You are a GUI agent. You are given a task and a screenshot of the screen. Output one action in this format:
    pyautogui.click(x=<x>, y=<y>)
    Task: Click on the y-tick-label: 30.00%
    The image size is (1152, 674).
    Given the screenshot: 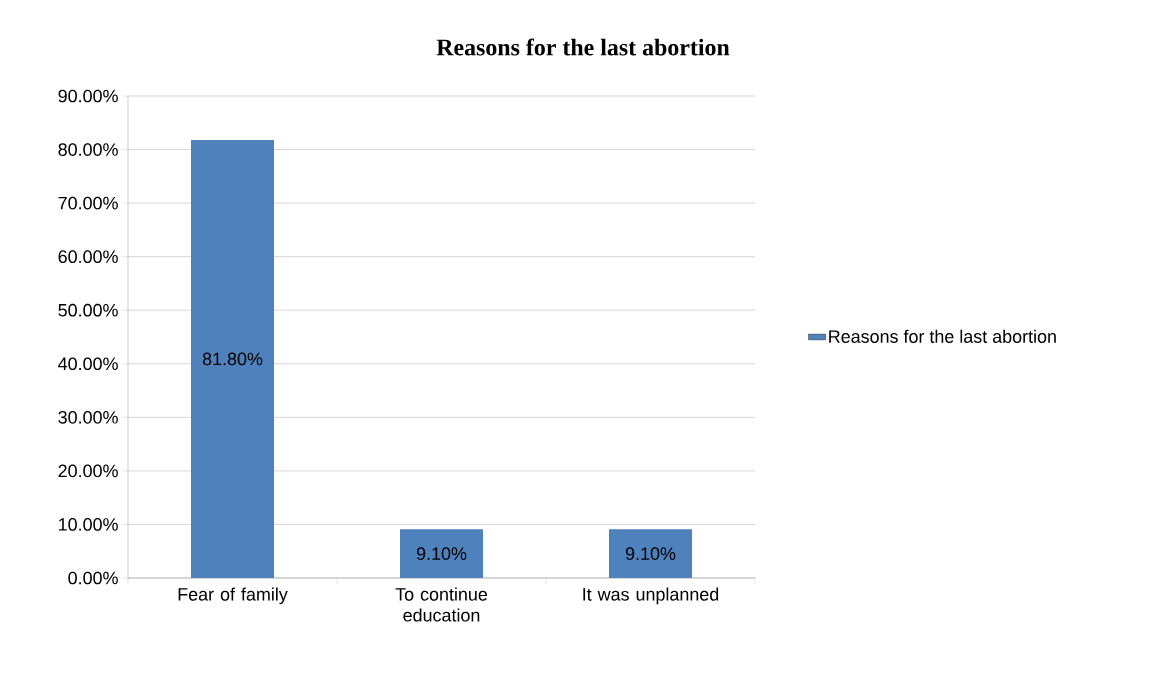 What is the action you would take?
    pyautogui.click(x=88, y=417)
    